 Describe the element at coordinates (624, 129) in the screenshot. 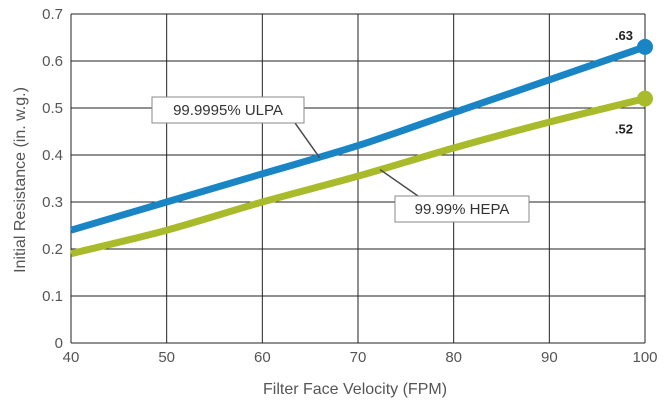

I see `end-value-label: .52` at that location.